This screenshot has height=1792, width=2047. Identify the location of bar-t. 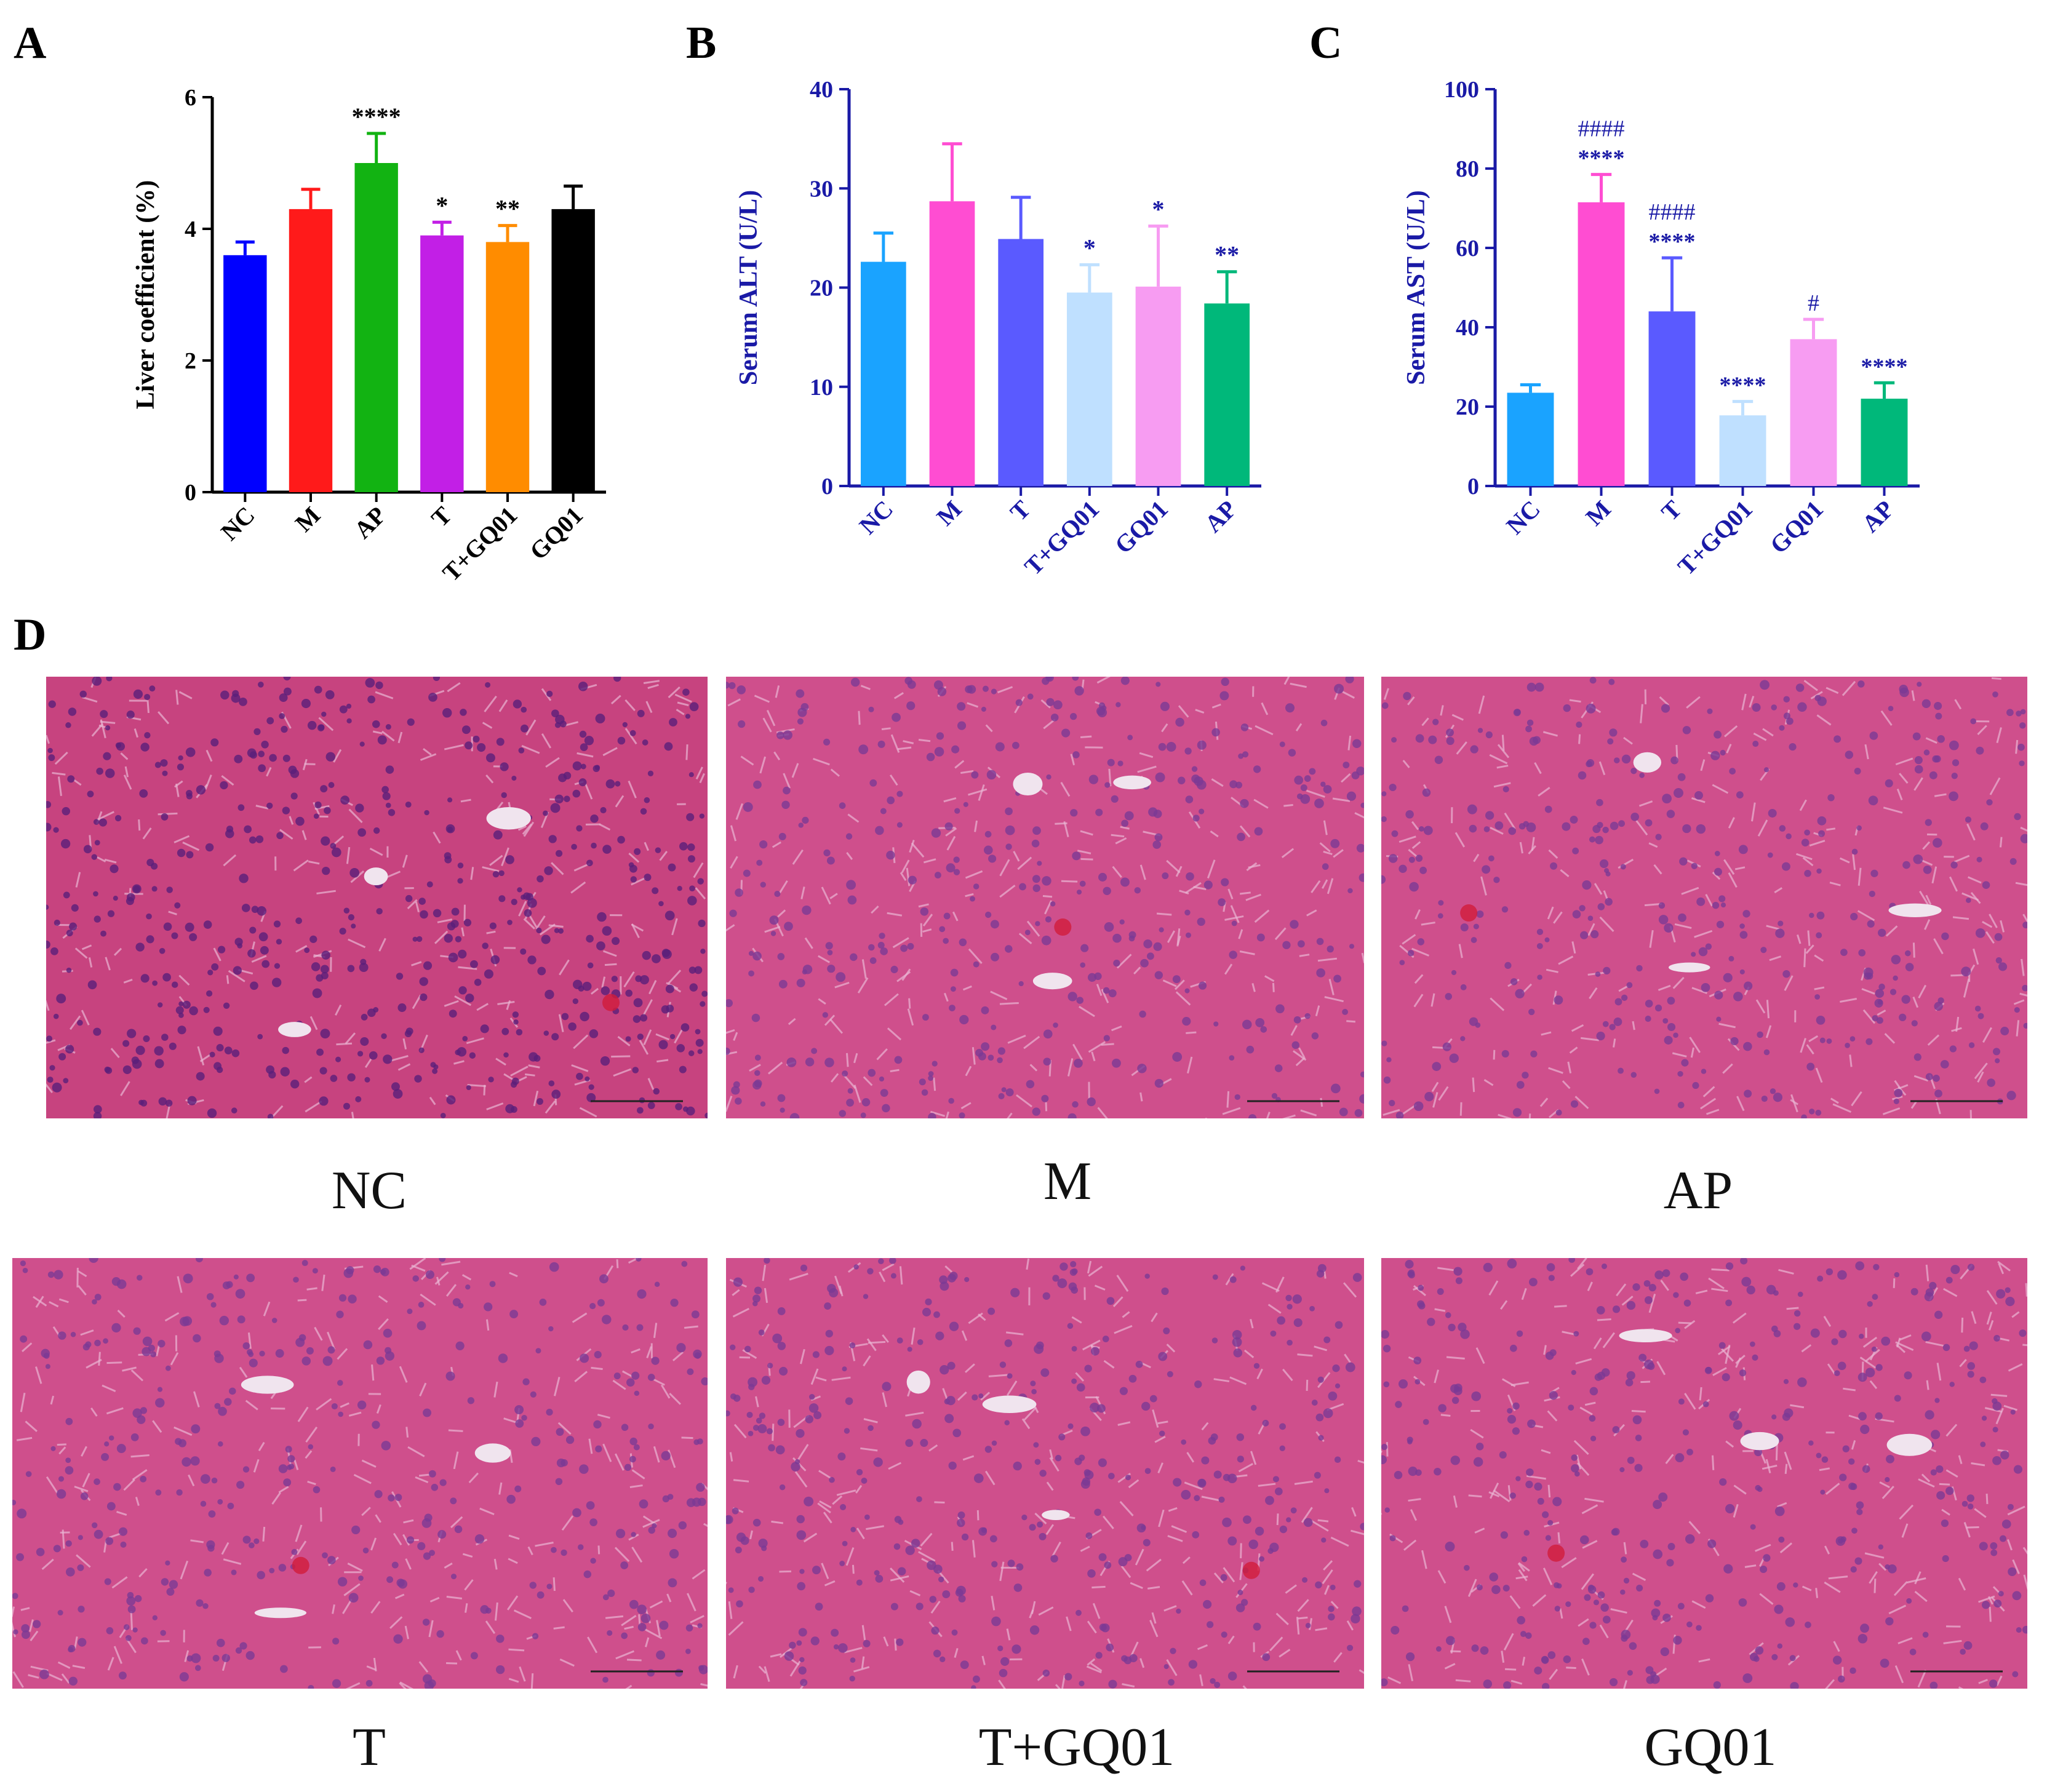
(442, 364).